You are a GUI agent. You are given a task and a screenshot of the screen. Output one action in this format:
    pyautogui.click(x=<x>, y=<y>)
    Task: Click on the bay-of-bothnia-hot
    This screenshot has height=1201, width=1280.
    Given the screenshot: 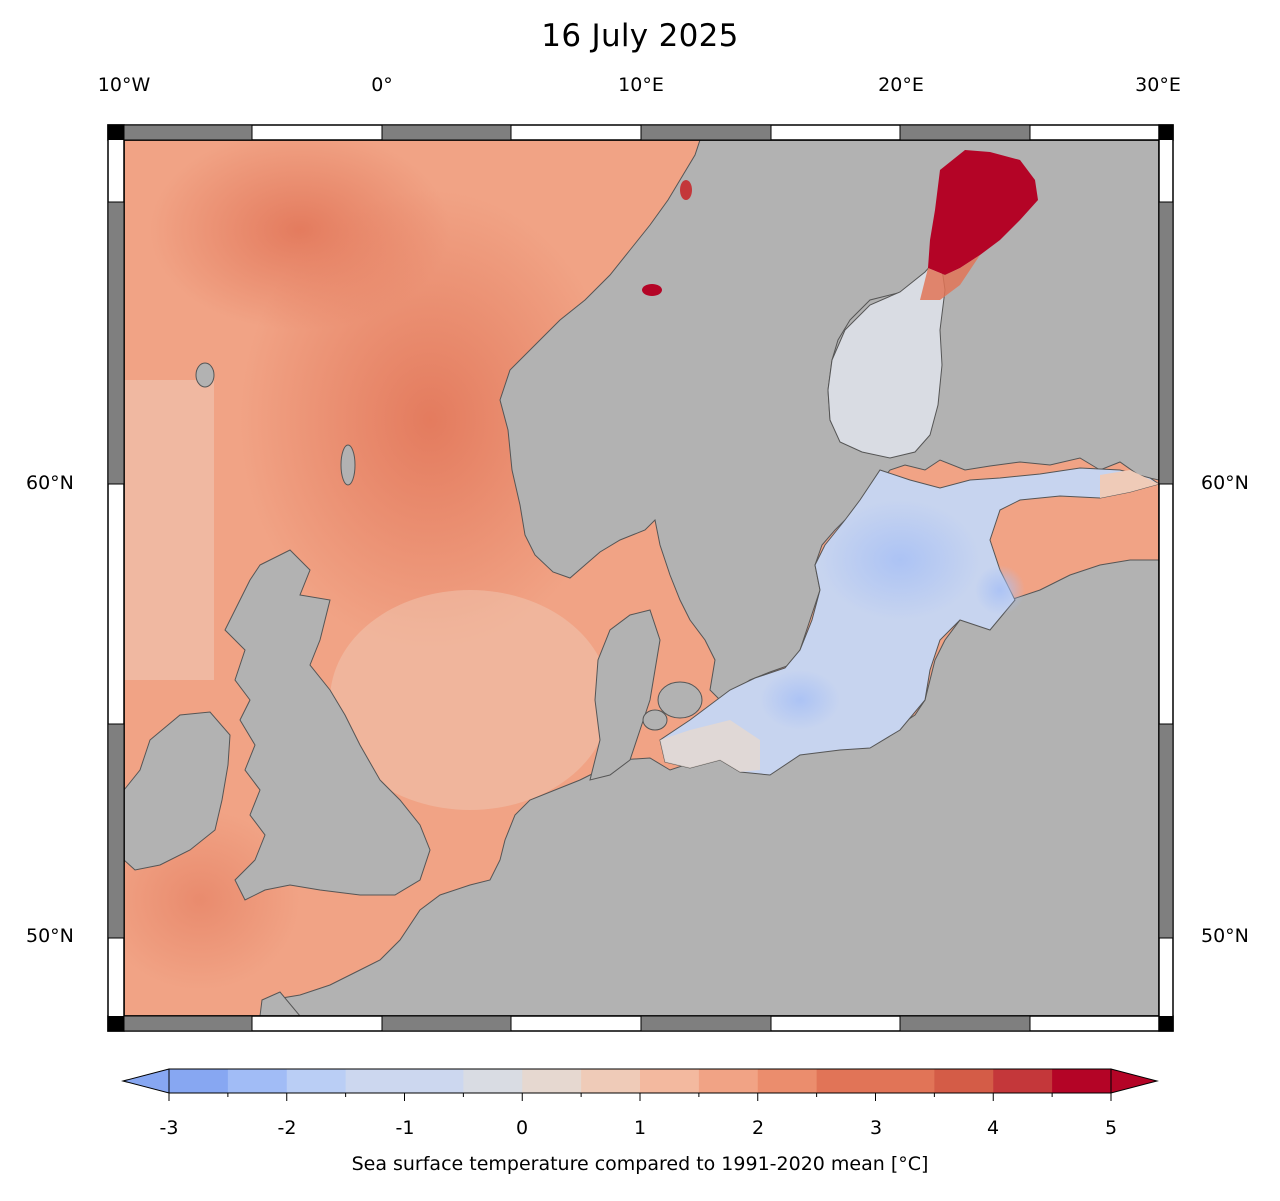 What is the action you would take?
    pyautogui.click(x=983, y=212)
    